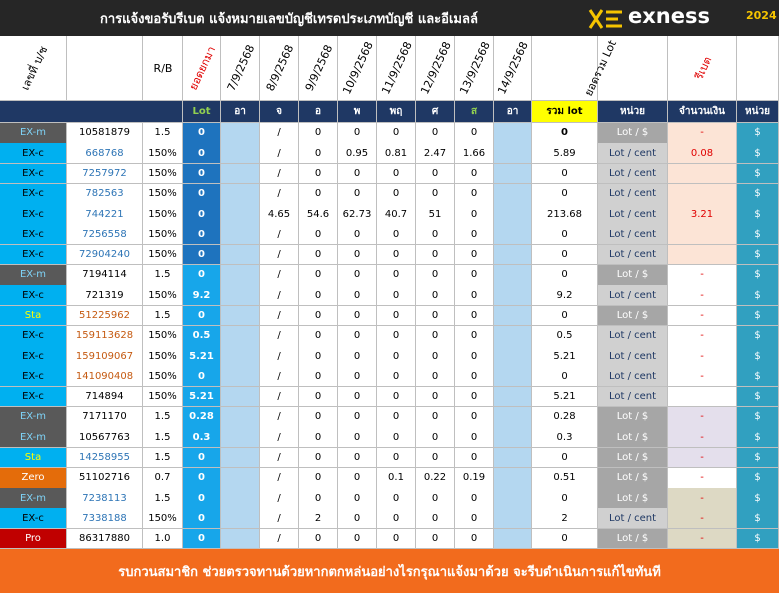 This screenshot has width=779, height=593. What do you see at coordinates (633, 112) in the screenshot?
I see `subheader-cell: หน่วย` at bounding box center [633, 112].